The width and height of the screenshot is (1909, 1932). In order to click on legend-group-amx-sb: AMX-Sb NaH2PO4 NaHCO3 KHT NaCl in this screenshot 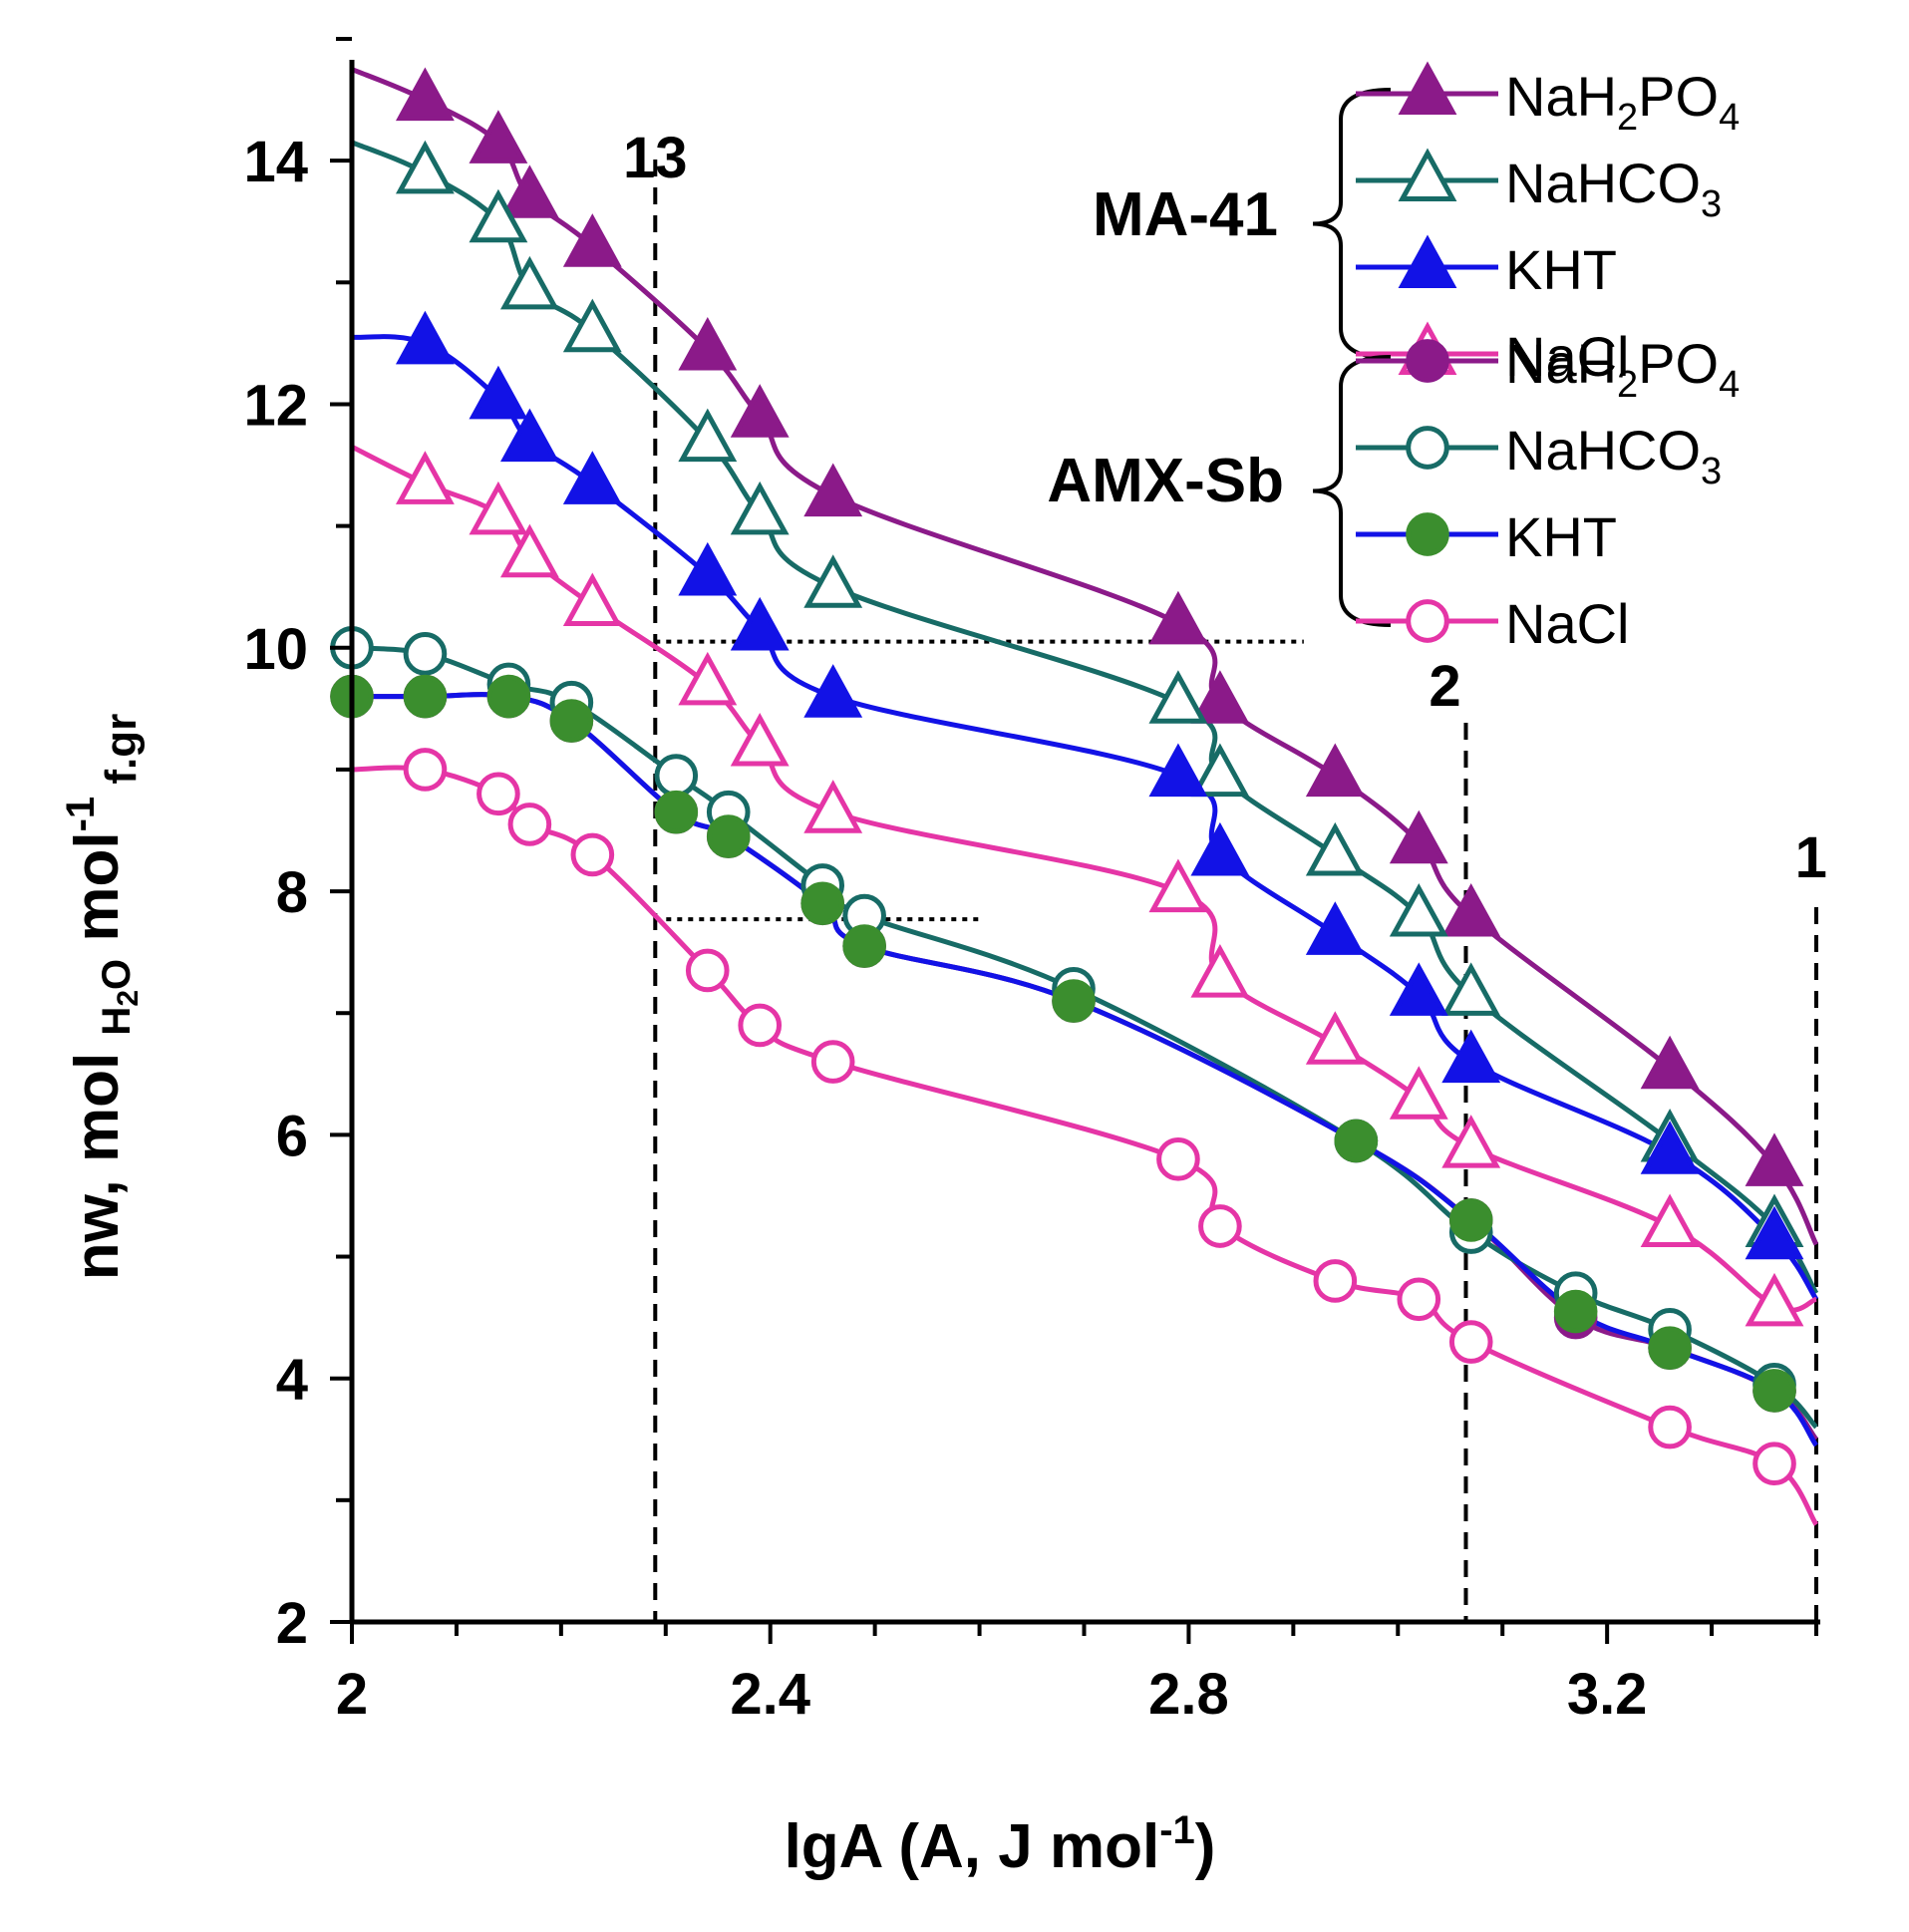, I will do `click(1393, 493)`.